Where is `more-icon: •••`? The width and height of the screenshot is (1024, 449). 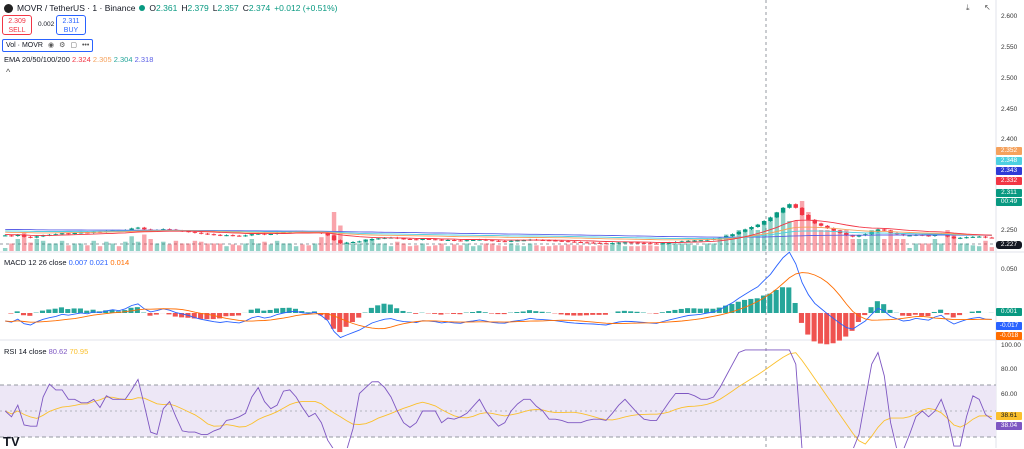 more-icon: ••• is located at coordinates (85, 45).